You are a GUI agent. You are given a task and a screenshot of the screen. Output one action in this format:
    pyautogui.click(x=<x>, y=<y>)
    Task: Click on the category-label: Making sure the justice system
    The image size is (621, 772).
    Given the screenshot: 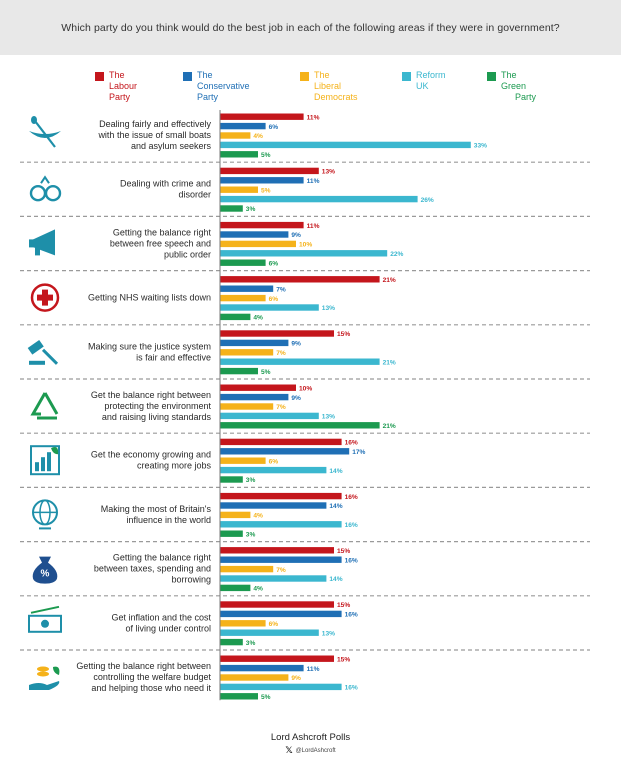 What is the action you would take?
    pyautogui.click(x=149, y=346)
    